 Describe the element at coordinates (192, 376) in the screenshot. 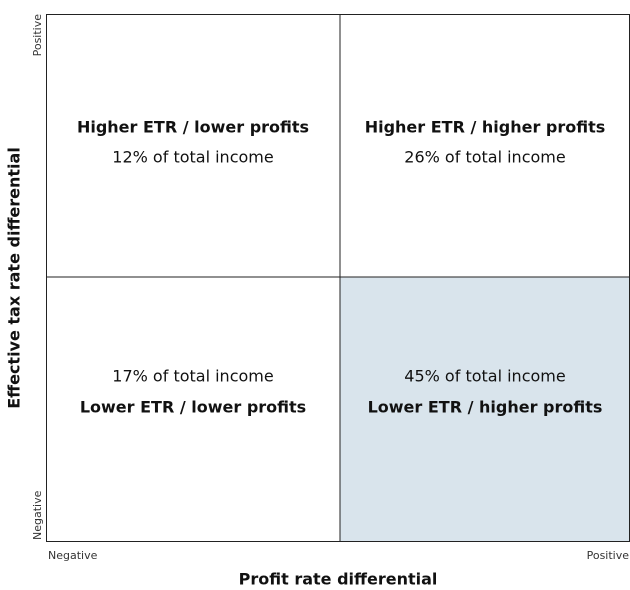

I see `quadrant-text: 17% of total income` at that location.